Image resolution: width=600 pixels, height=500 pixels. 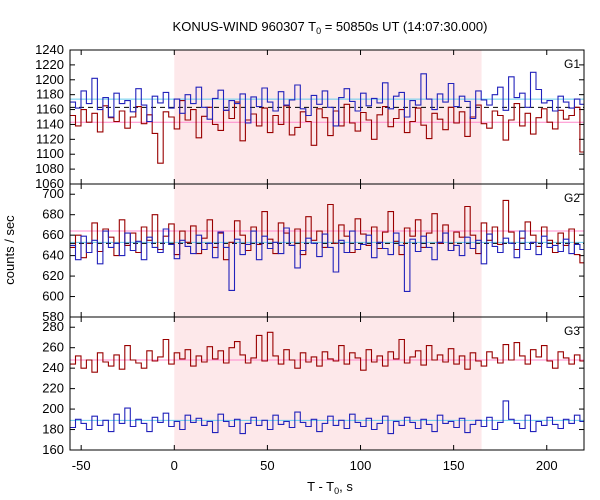 I want to click on y-tick-label: 180, so click(x=53, y=429).